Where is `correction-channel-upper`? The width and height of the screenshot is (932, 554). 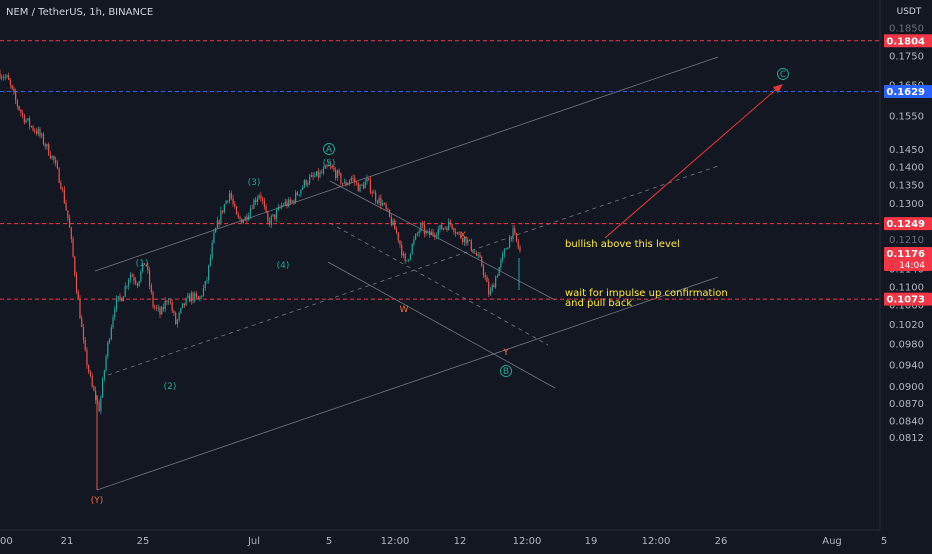
correction-channel-upper is located at coordinates (442, 240).